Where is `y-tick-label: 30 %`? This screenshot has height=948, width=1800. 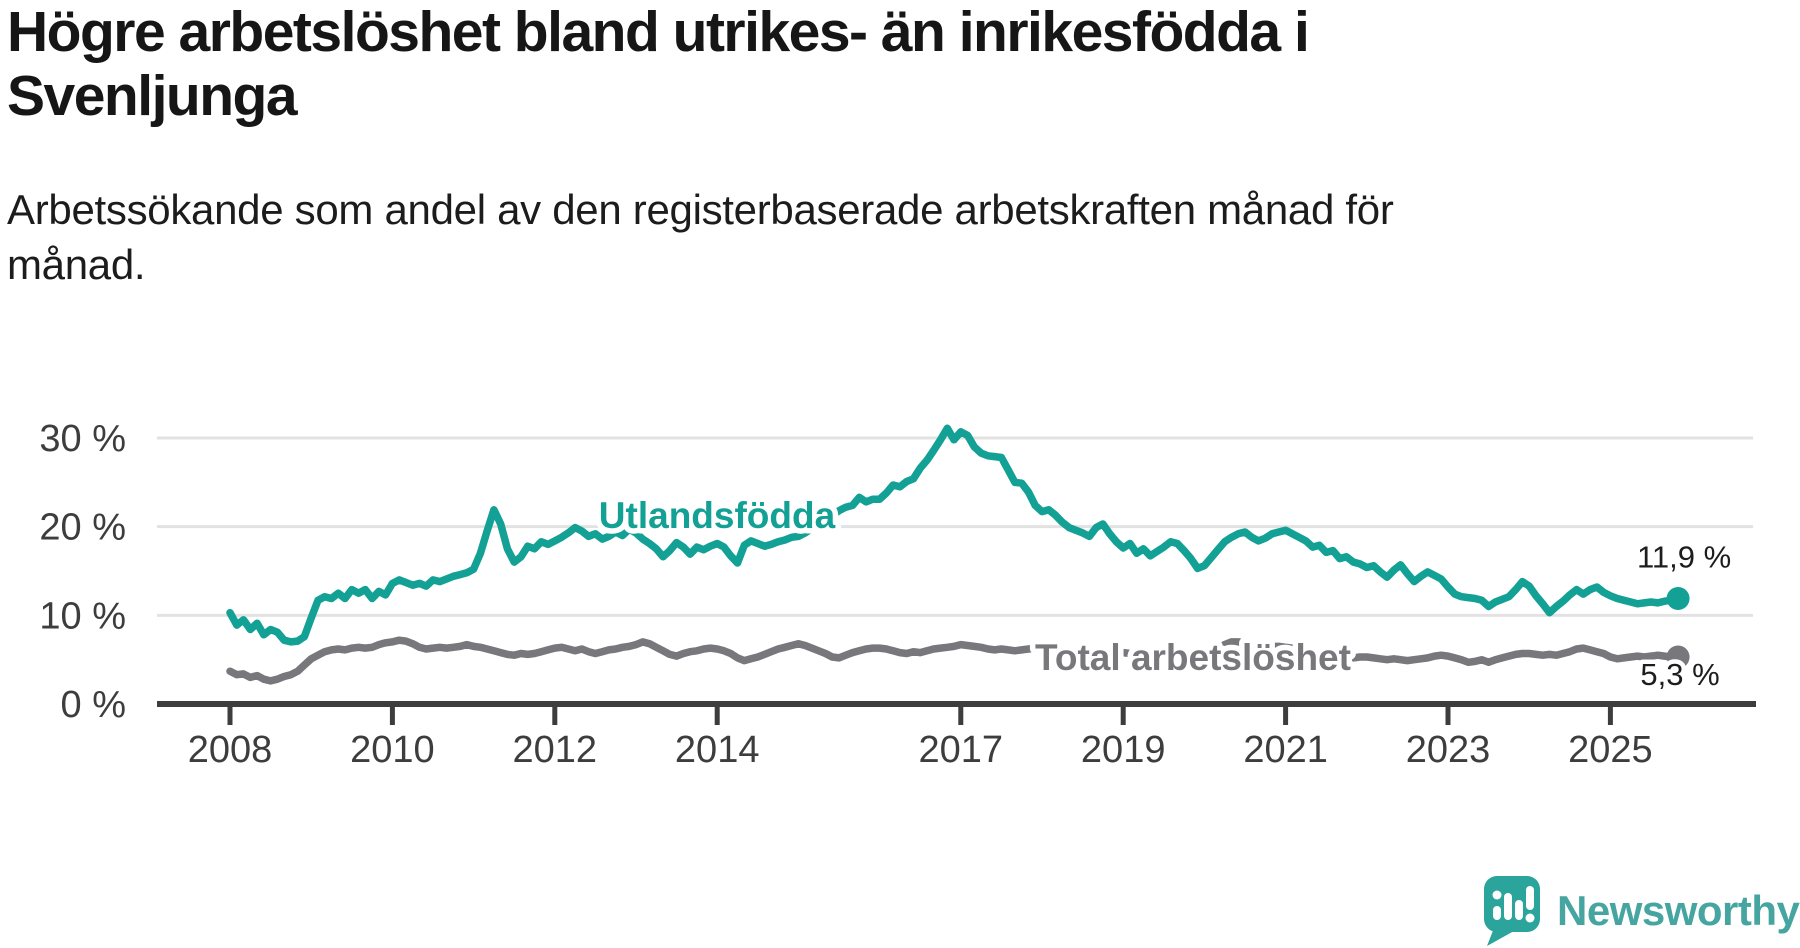
y-tick-label: 30 % is located at coordinates (82, 439).